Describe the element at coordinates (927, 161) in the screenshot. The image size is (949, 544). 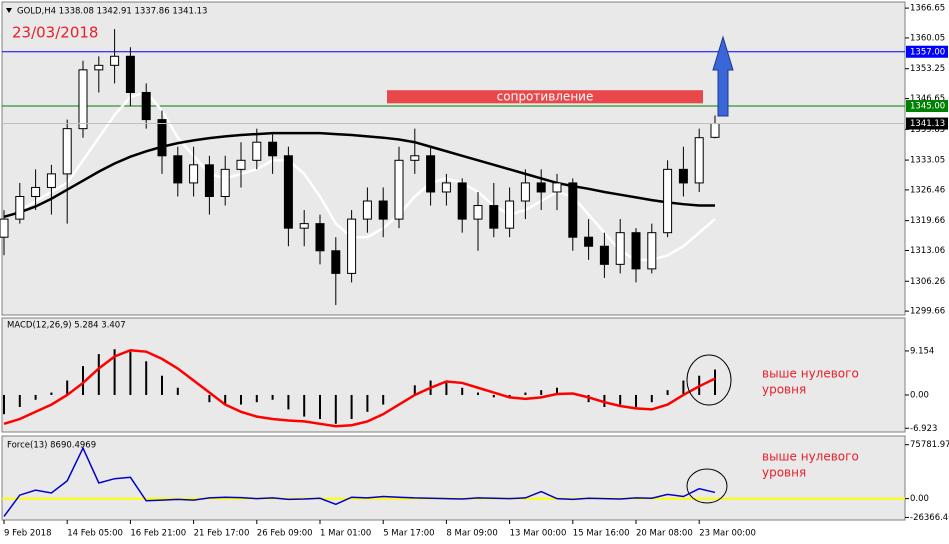
I see `y-tick-label: 1333.05` at that location.